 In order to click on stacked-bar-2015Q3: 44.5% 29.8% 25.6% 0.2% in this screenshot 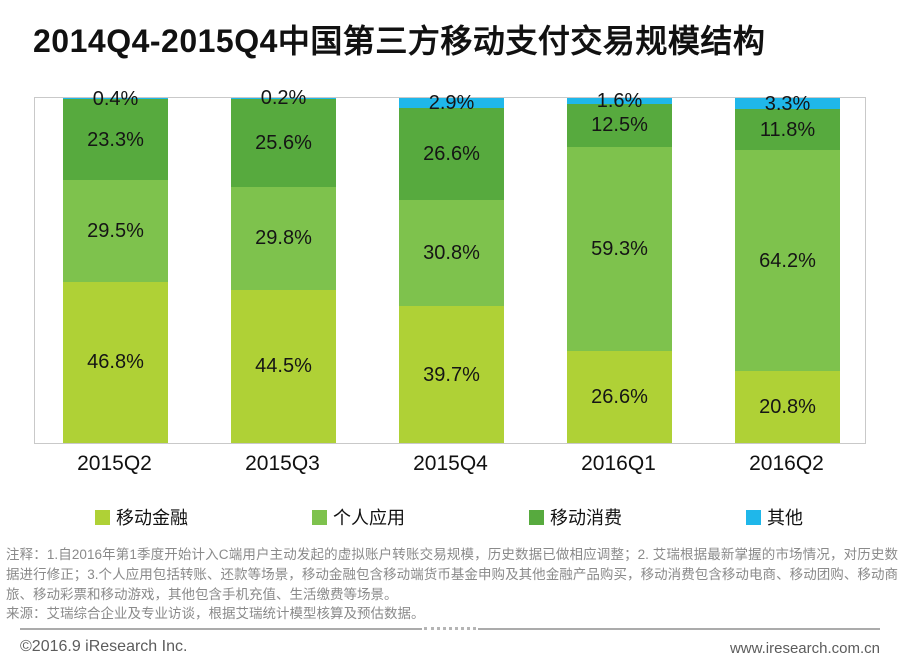, I will do `click(283, 265)`.